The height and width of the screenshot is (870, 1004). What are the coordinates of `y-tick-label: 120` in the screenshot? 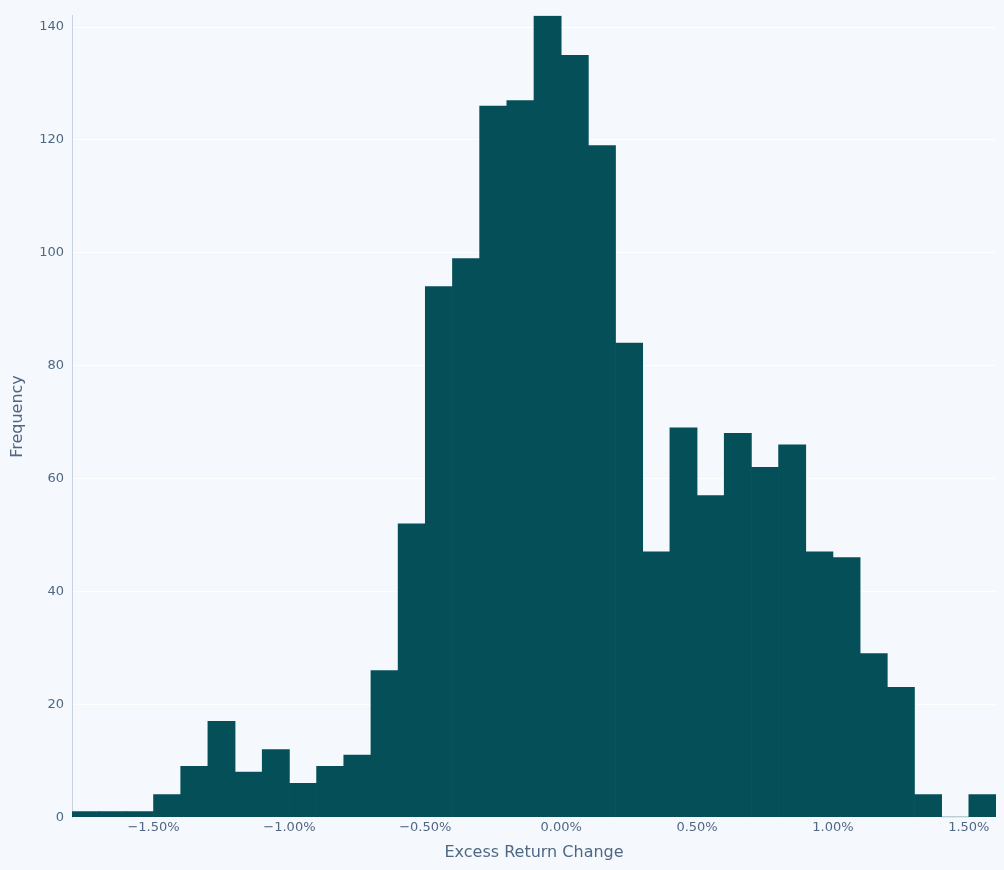 It's located at (52, 139).